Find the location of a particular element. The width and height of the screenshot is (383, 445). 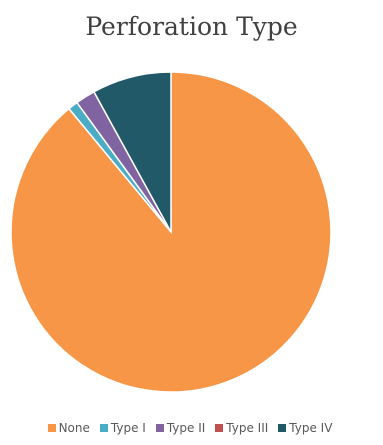

chart-title: Perforation Type is located at coordinates (191, 26).